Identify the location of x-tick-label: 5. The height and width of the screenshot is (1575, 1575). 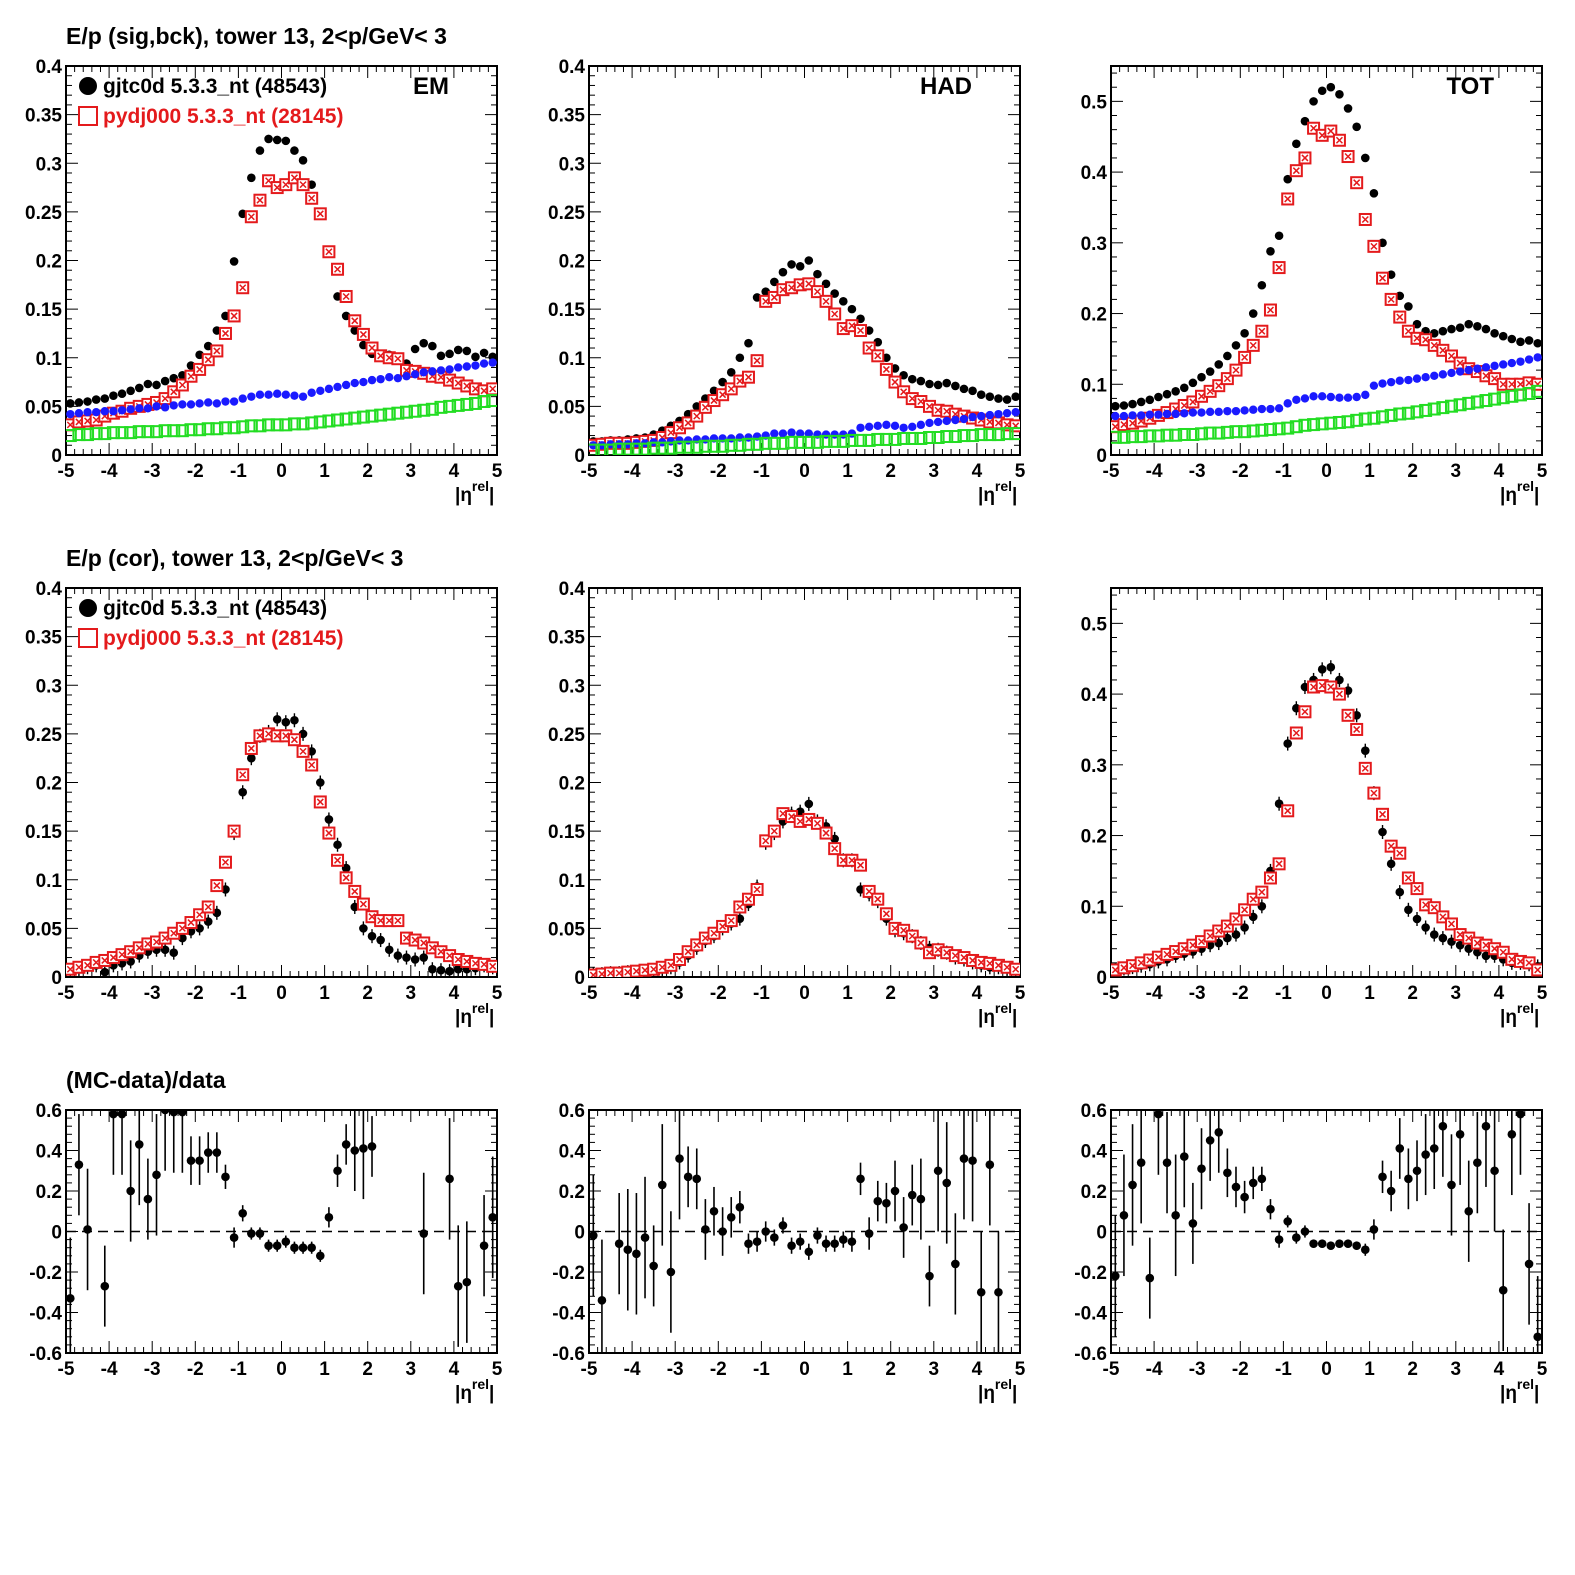
(1020, 471).